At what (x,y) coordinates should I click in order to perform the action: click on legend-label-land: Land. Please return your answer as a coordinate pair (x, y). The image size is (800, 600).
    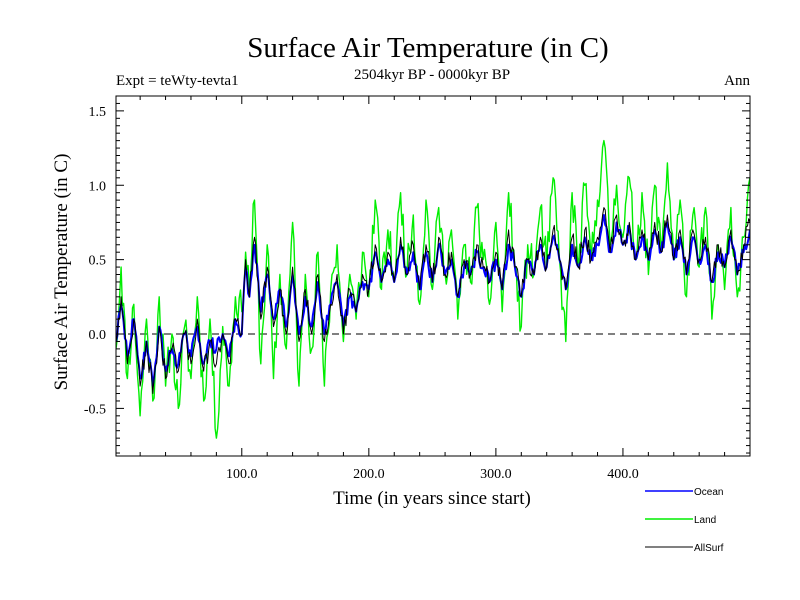
    Looking at the image, I should click on (705, 520).